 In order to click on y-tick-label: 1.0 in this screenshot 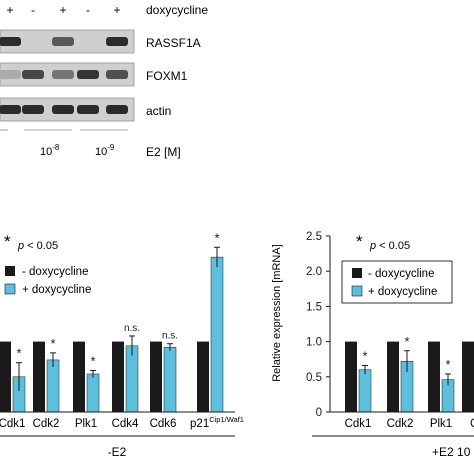, I will do `click(314, 343)`.